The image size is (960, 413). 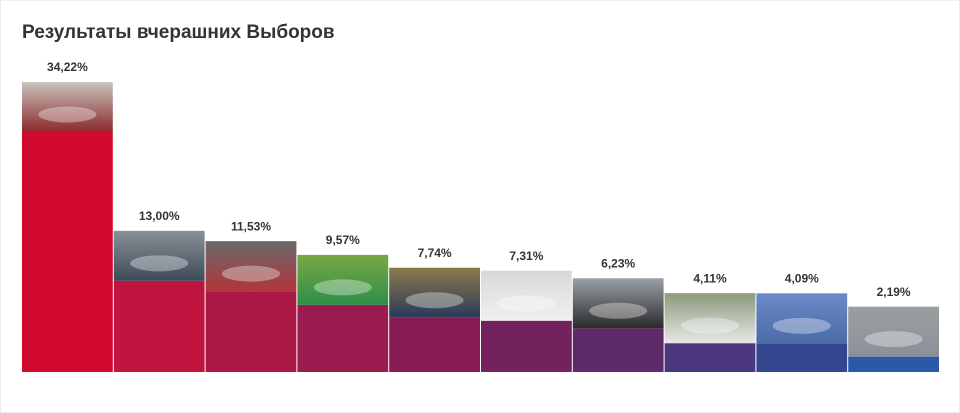 What do you see at coordinates (526, 256) in the screenshot?
I see `value-label: 7,31%` at bounding box center [526, 256].